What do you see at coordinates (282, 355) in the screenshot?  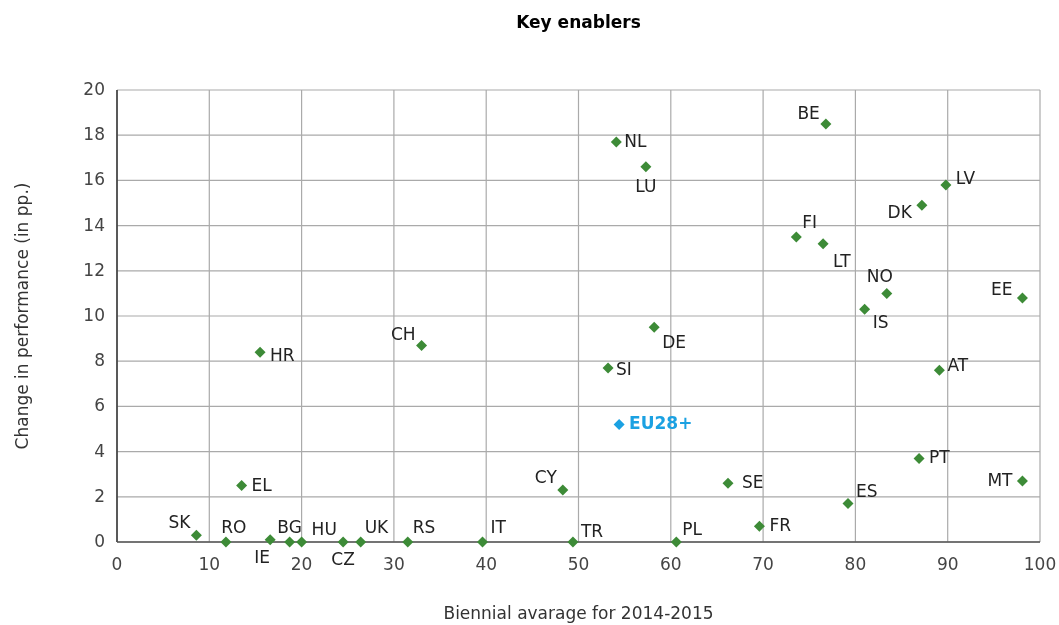 I see `annotation: HR` at bounding box center [282, 355].